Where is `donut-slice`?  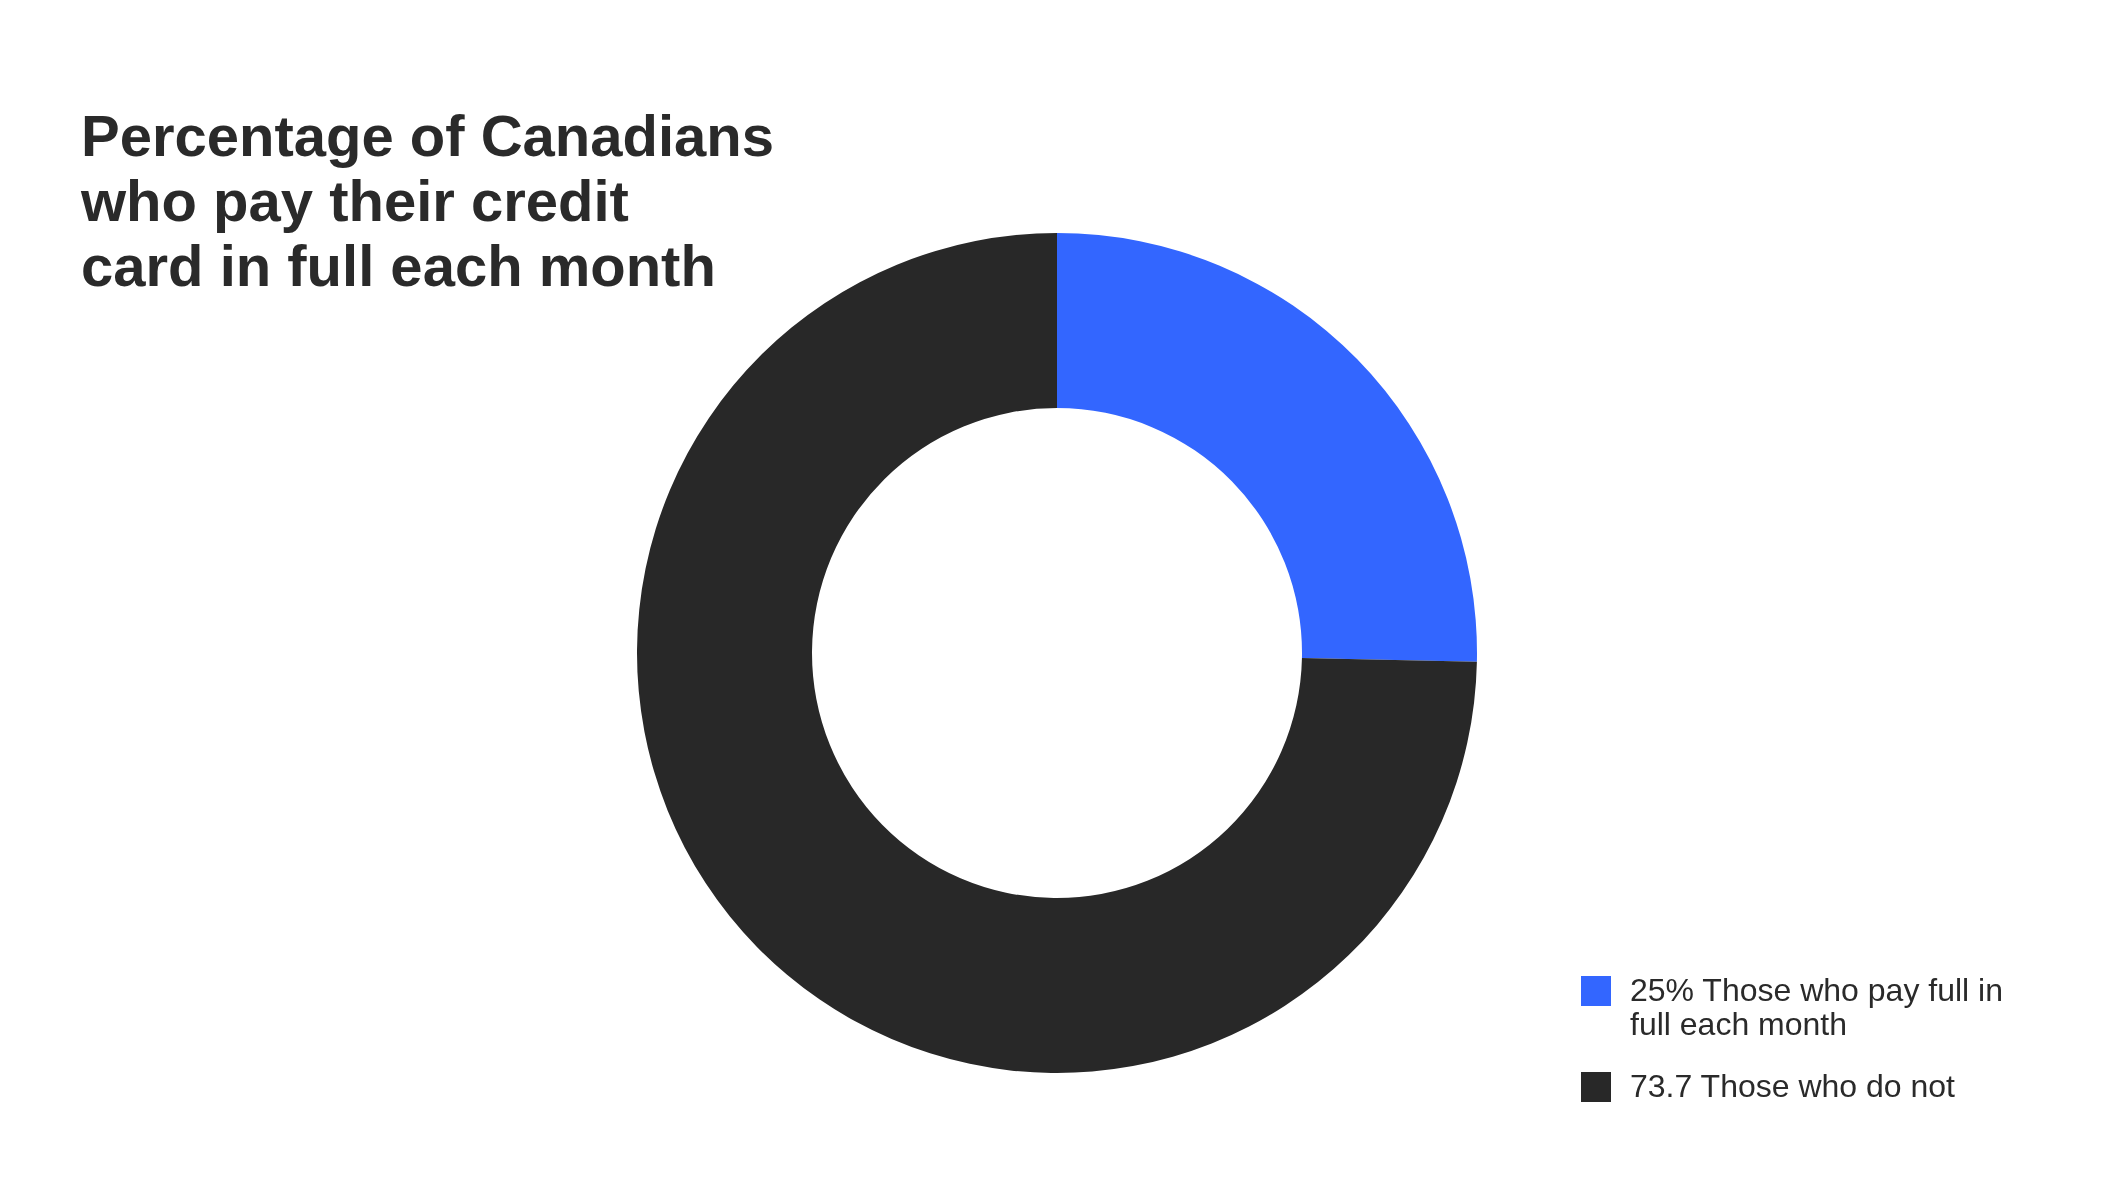
donut-slice is located at coordinates (1267, 447).